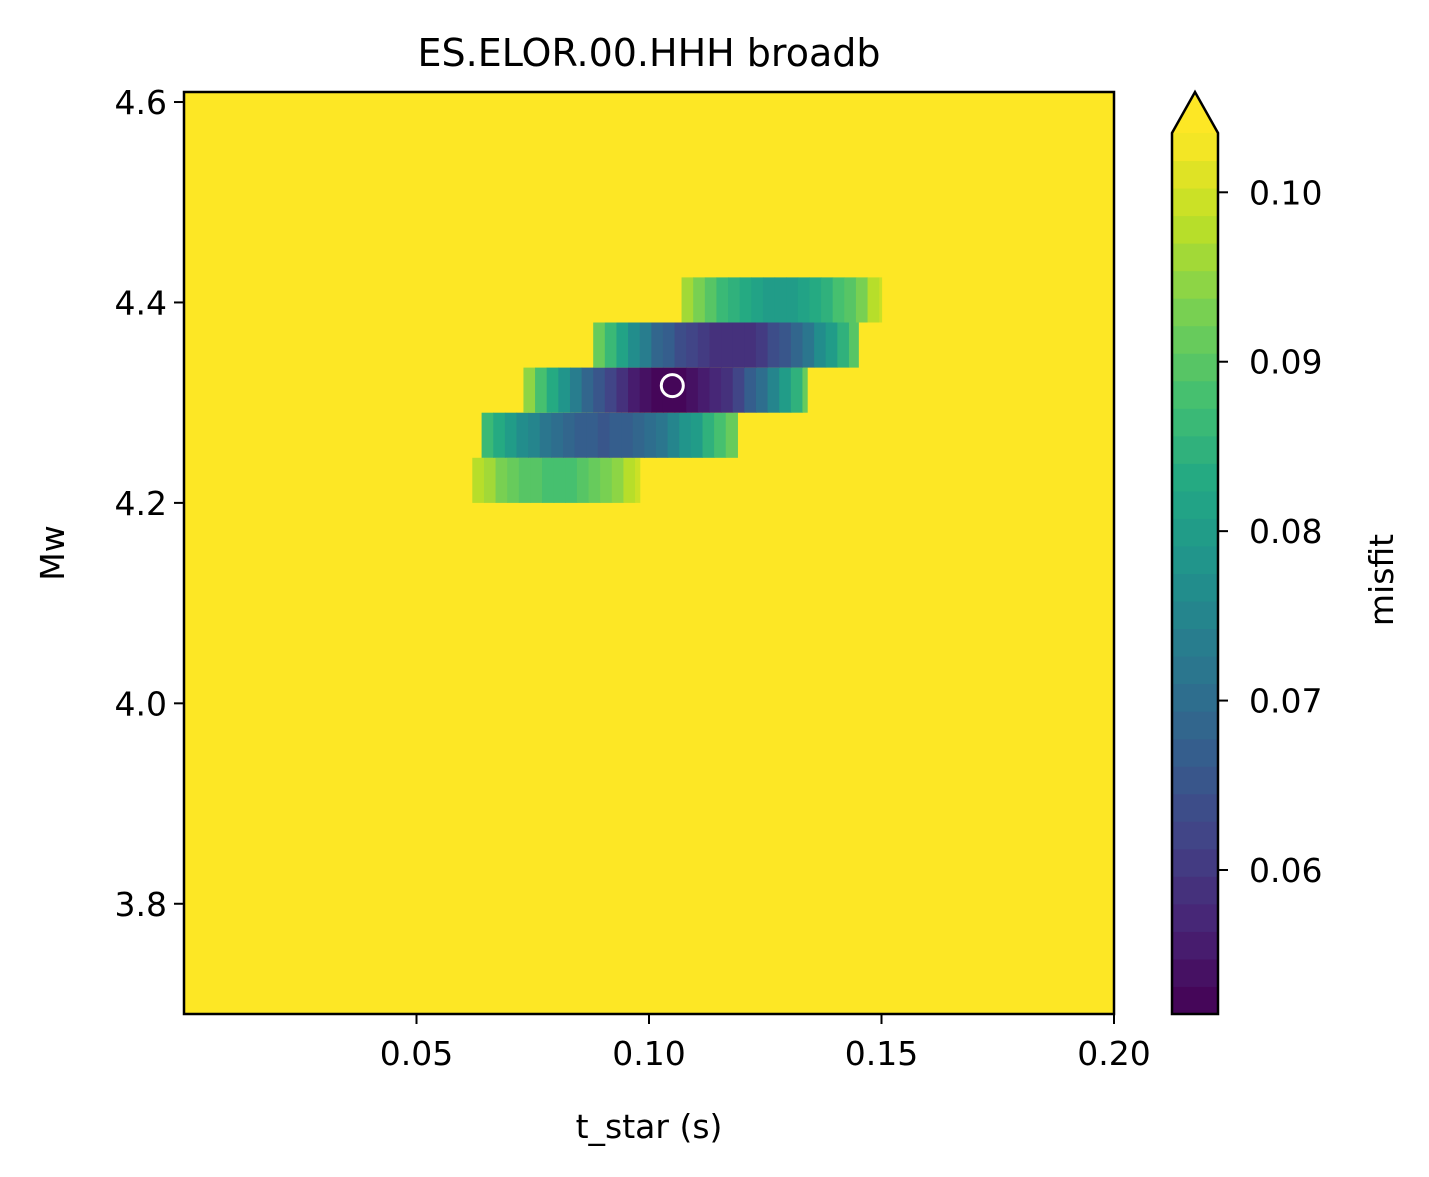  What do you see at coordinates (141, 102) in the screenshot?
I see `y-tick-label: 4.6` at bounding box center [141, 102].